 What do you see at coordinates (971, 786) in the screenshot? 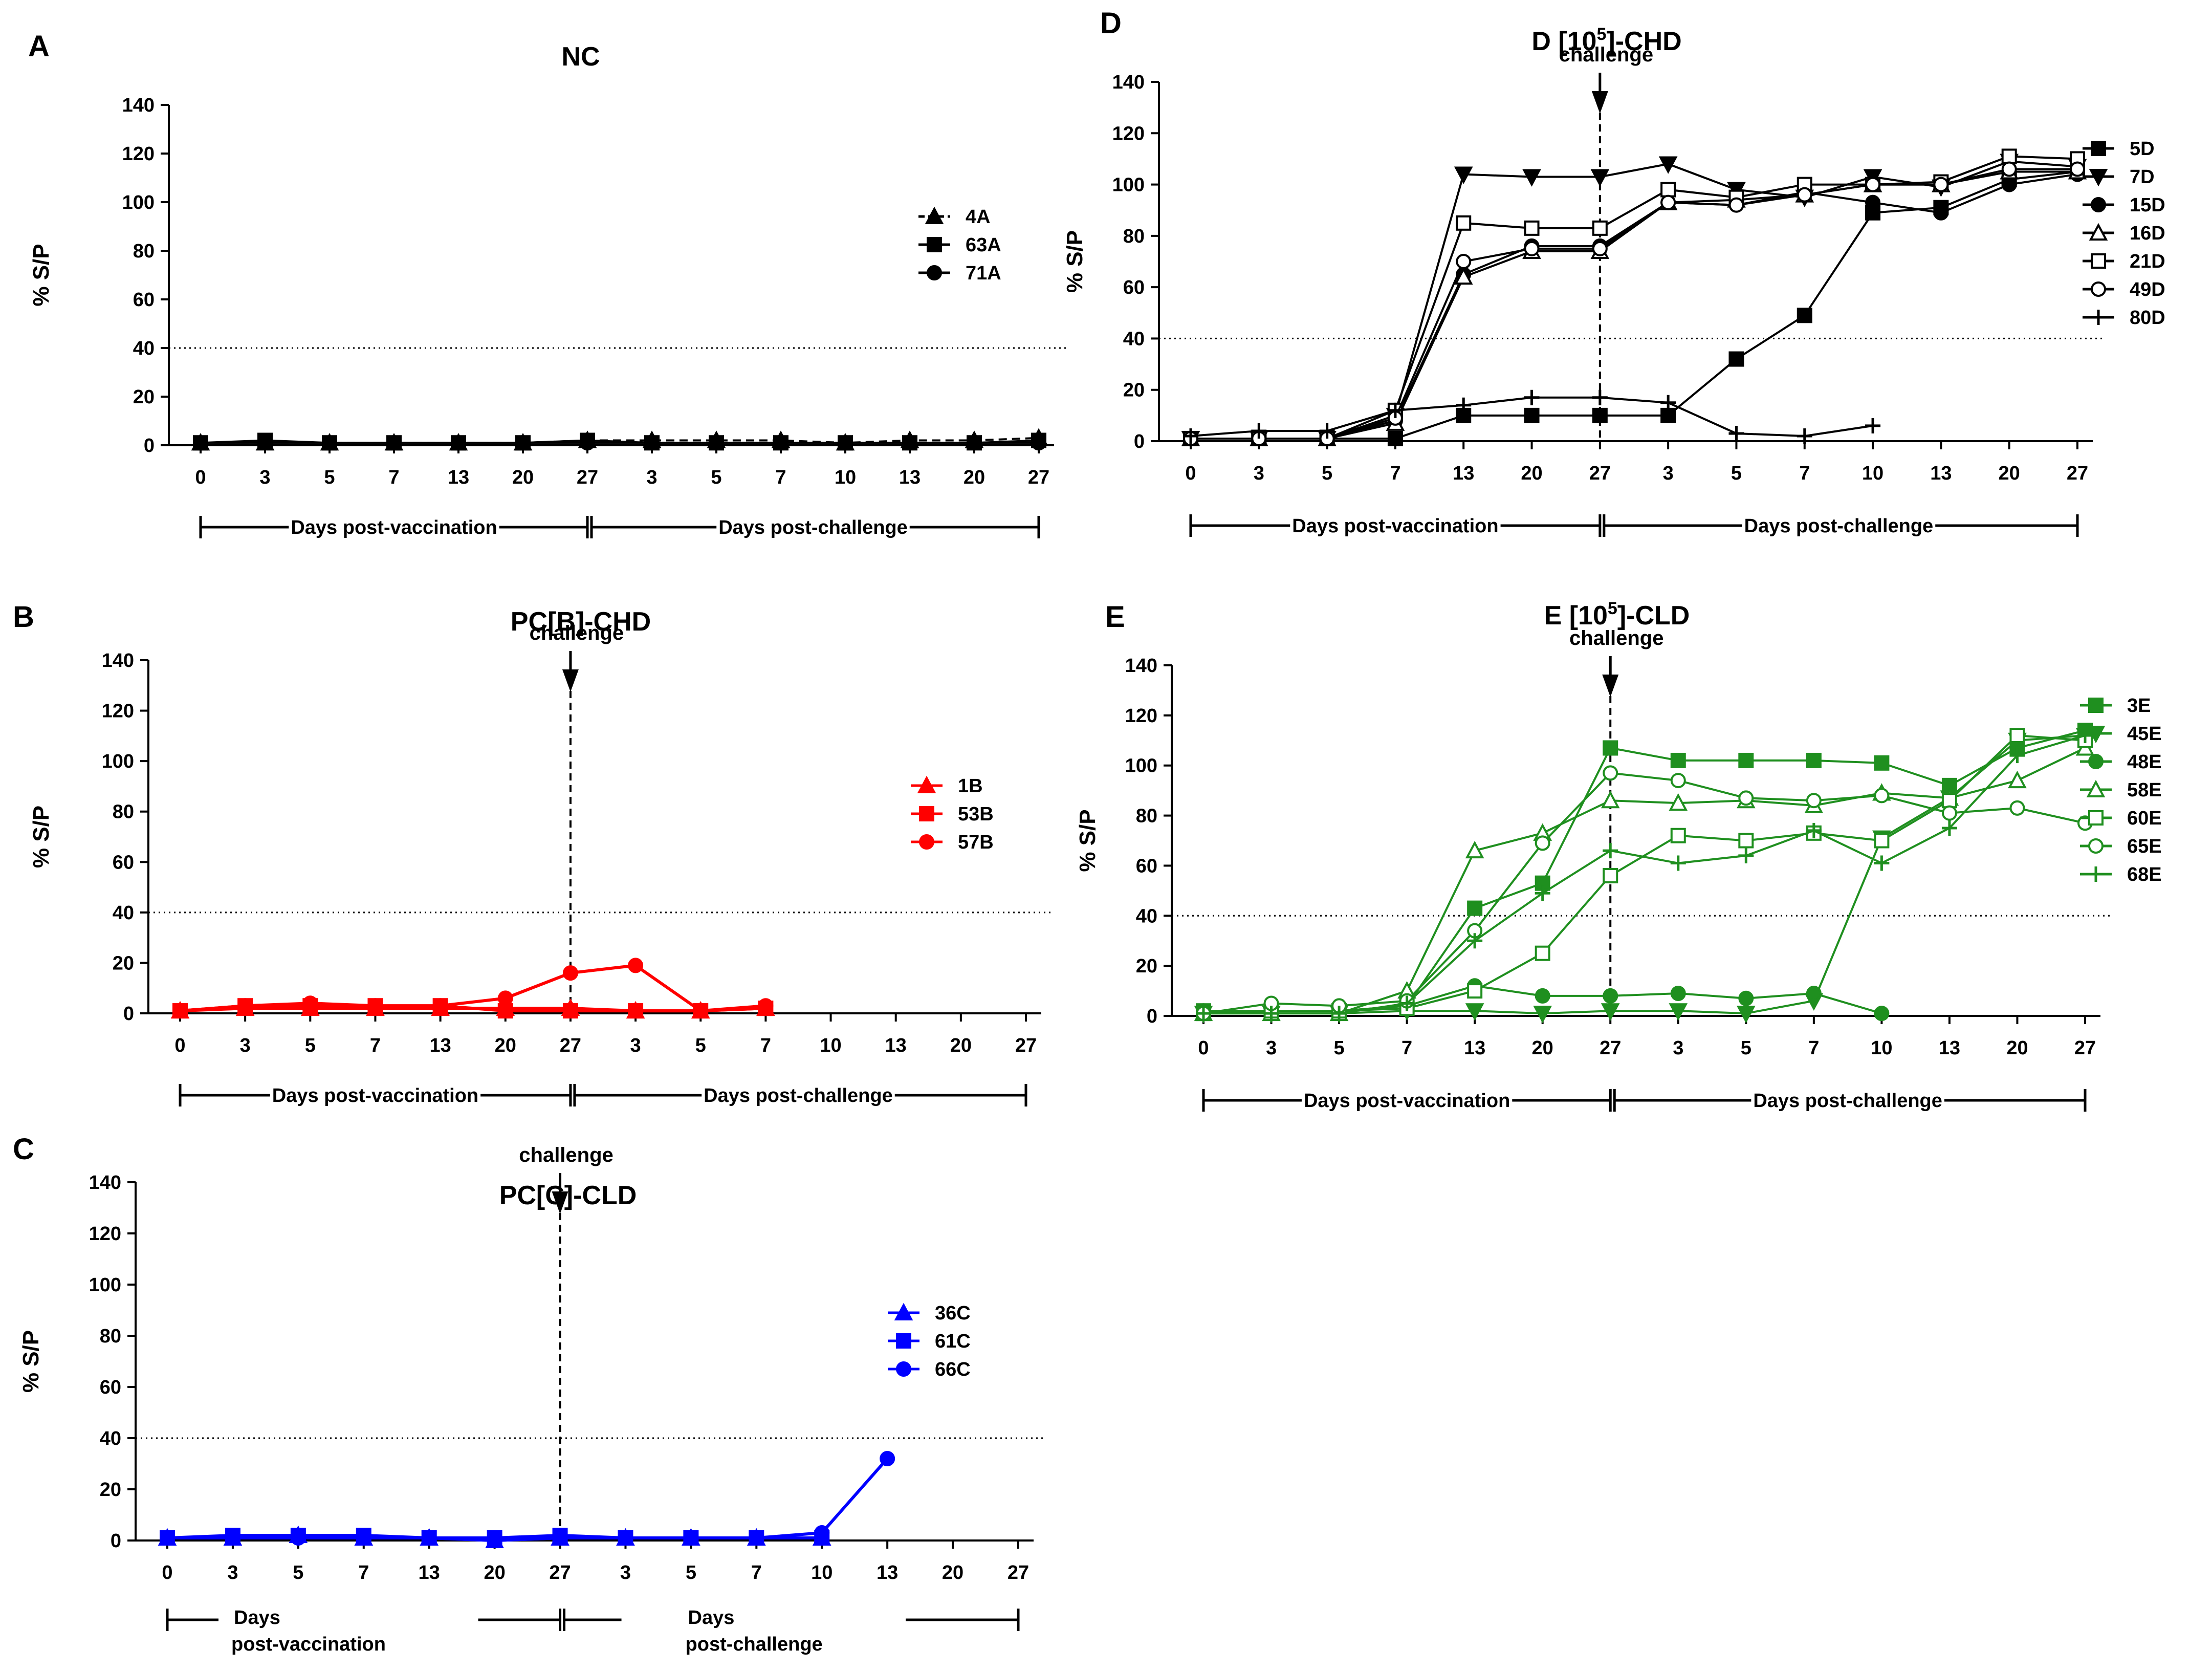
I see `legend-label: 1B` at bounding box center [971, 786].